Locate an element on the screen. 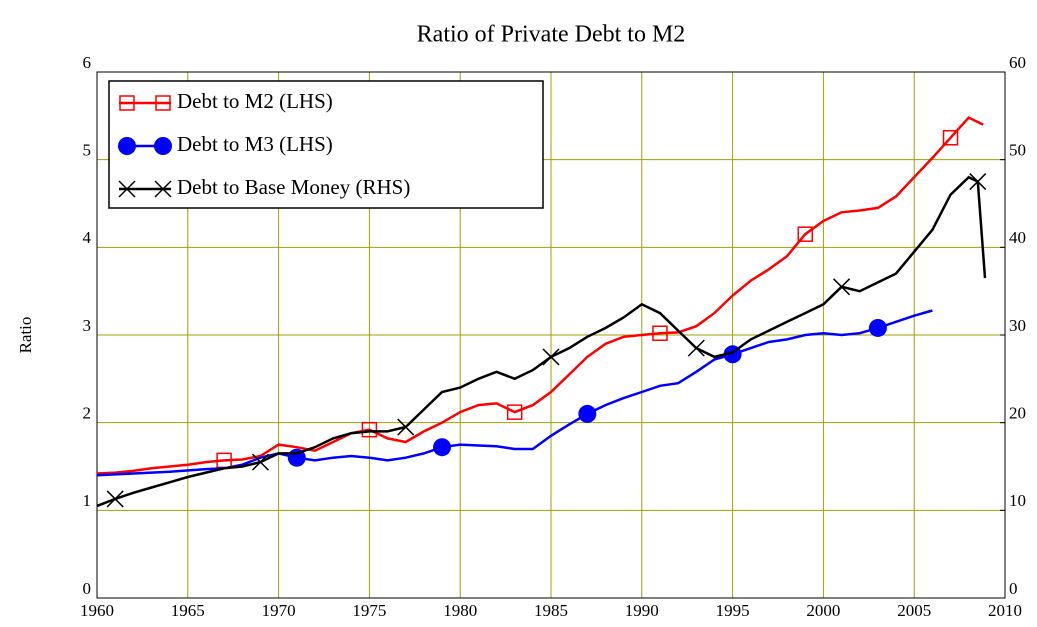 The height and width of the screenshot is (627, 1037). chart-title: Ratio of Private Debt to M2 is located at coordinates (551, 35).